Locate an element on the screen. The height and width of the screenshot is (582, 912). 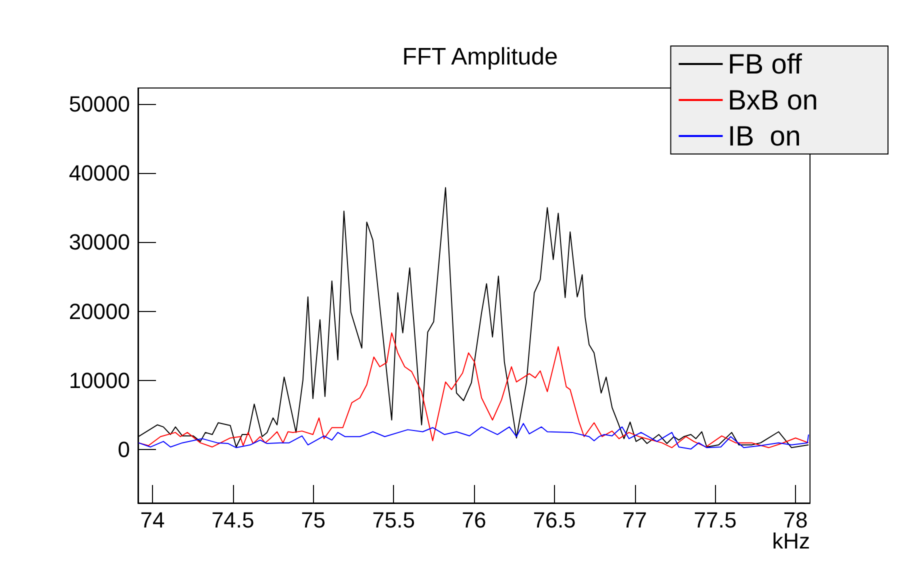
x-tick-label: 74.5 is located at coordinates (232, 520).